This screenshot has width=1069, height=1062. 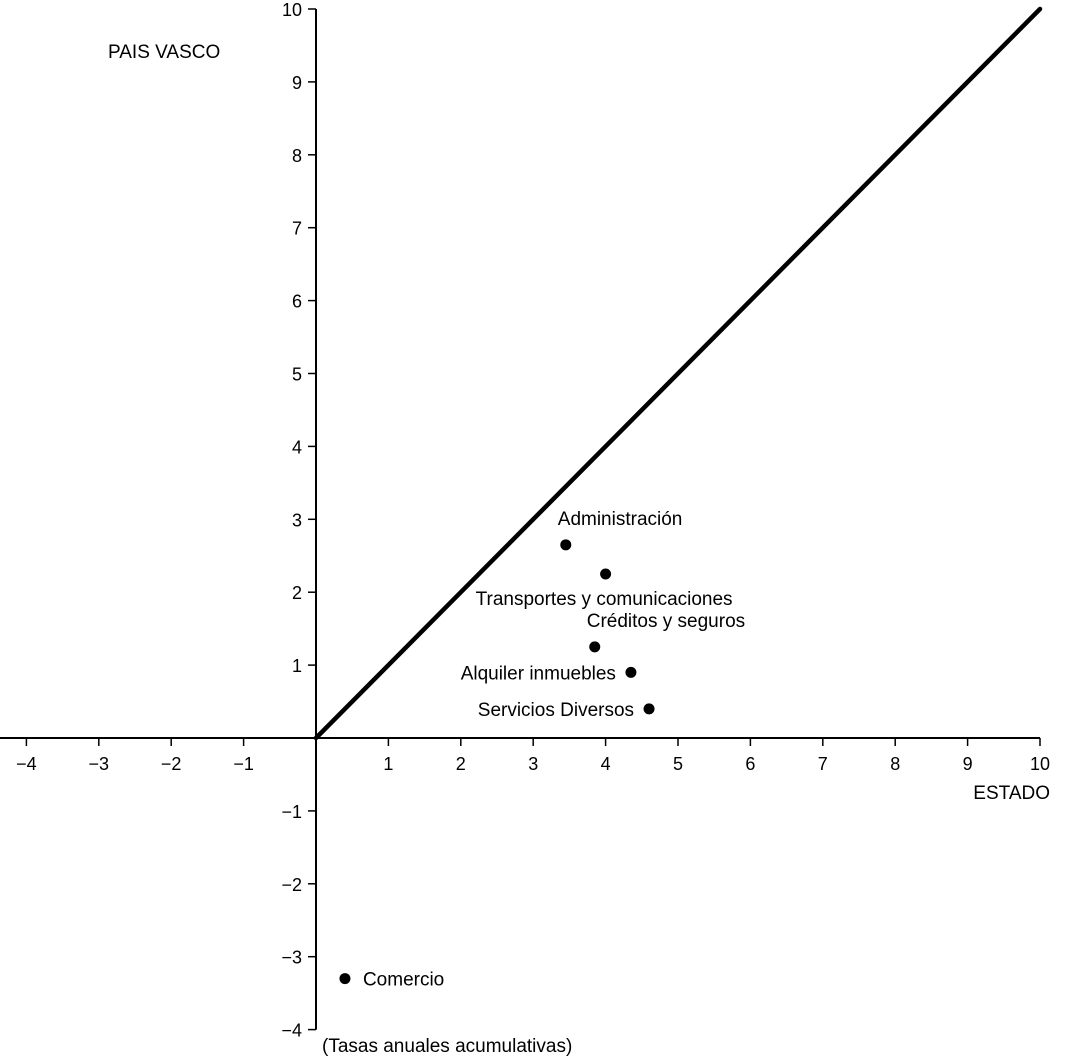 I want to click on y-tick-label: −3, so click(x=291, y=958).